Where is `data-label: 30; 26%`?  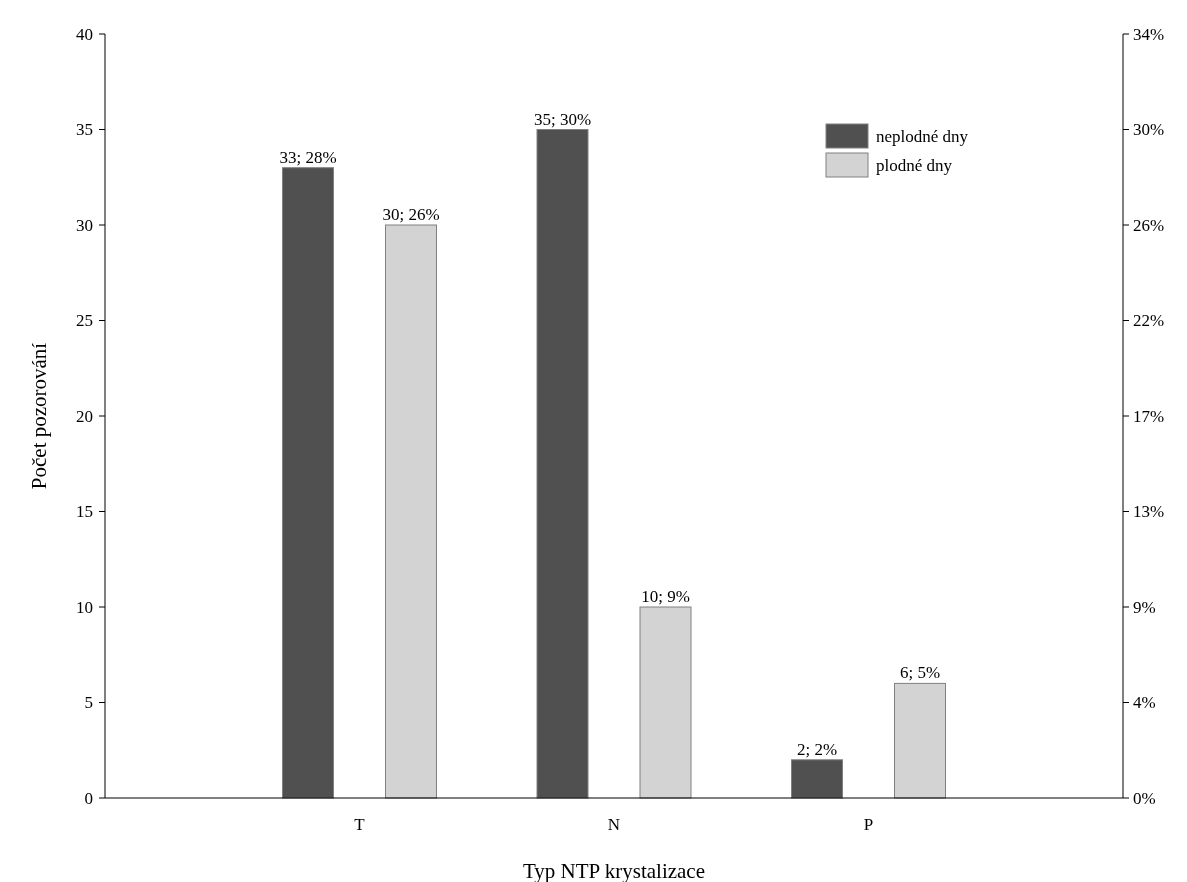
data-label: 30; 26% is located at coordinates (411, 214).